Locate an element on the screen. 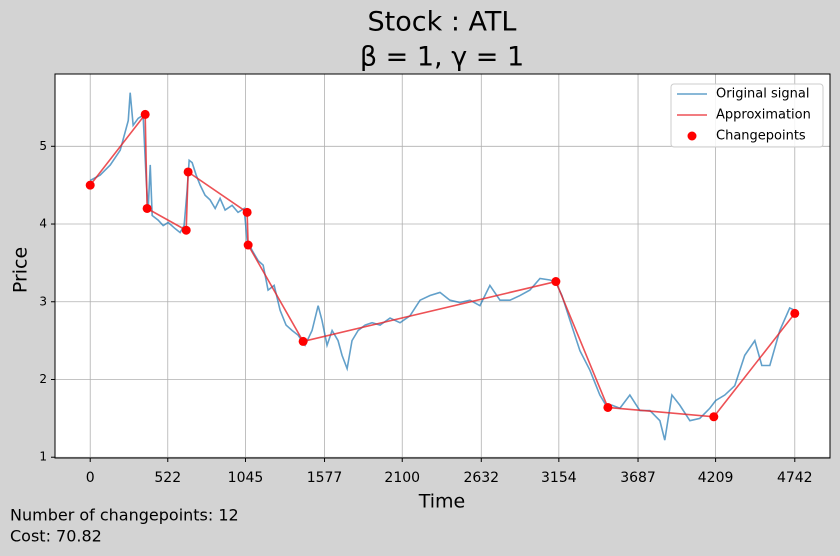 This screenshot has width=840, height=556. y-tick-label: 2 is located at coordinates (43, 379).